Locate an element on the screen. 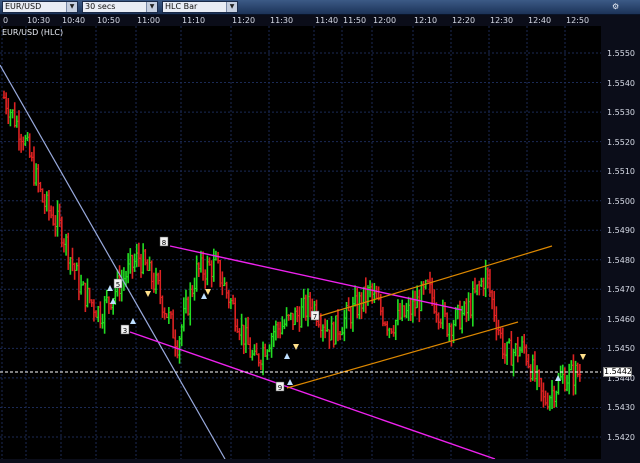  time-tick-label: 12:20 is located at coordinates (464, 20).